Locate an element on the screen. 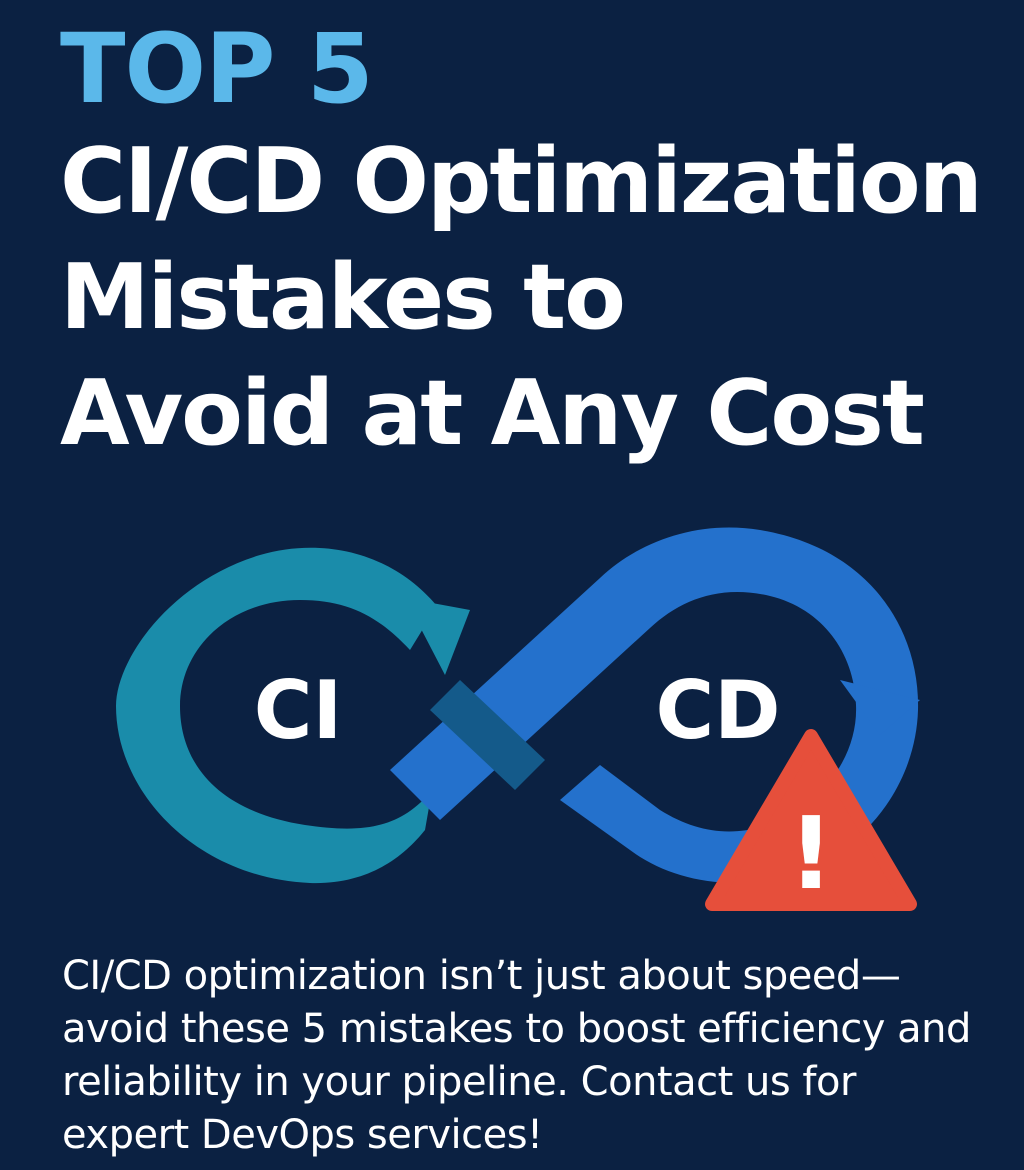  headline-line-3: Avoid at Any Cost is located at coordinates (492, 413).